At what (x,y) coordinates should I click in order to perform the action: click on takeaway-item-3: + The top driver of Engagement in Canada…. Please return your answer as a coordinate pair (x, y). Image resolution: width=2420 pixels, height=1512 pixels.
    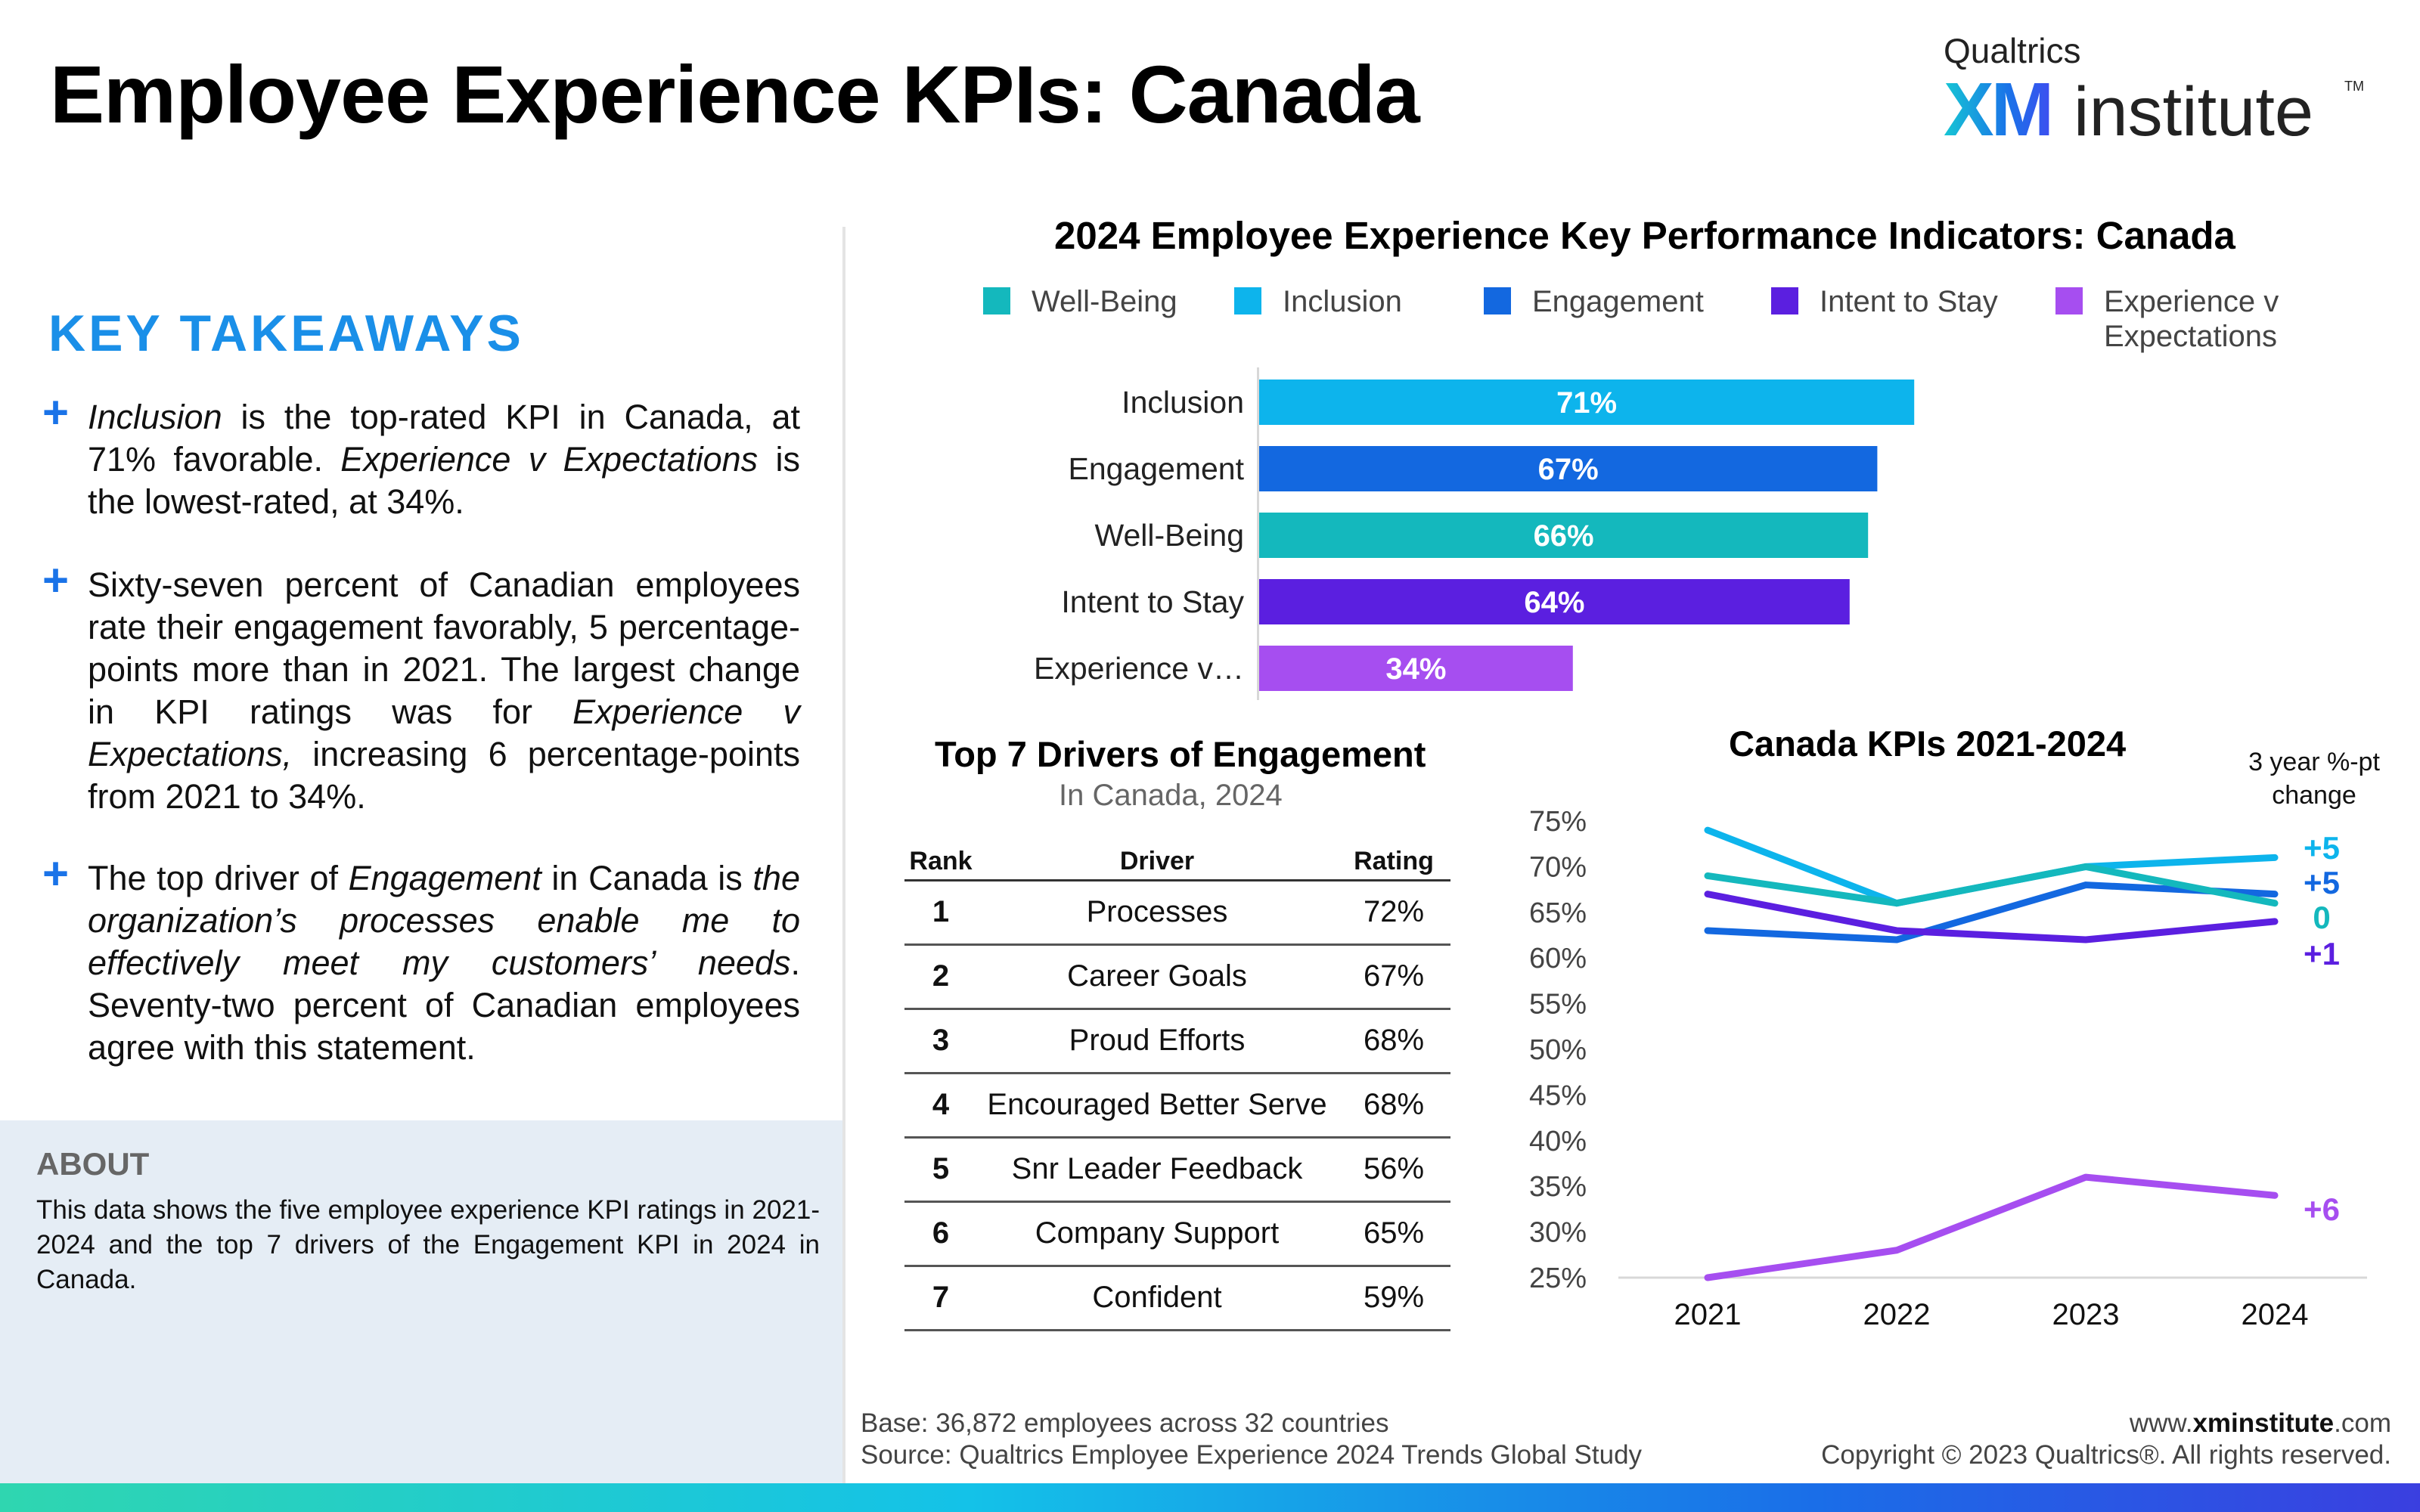
    Looking at the image, I should click on (421, 960).